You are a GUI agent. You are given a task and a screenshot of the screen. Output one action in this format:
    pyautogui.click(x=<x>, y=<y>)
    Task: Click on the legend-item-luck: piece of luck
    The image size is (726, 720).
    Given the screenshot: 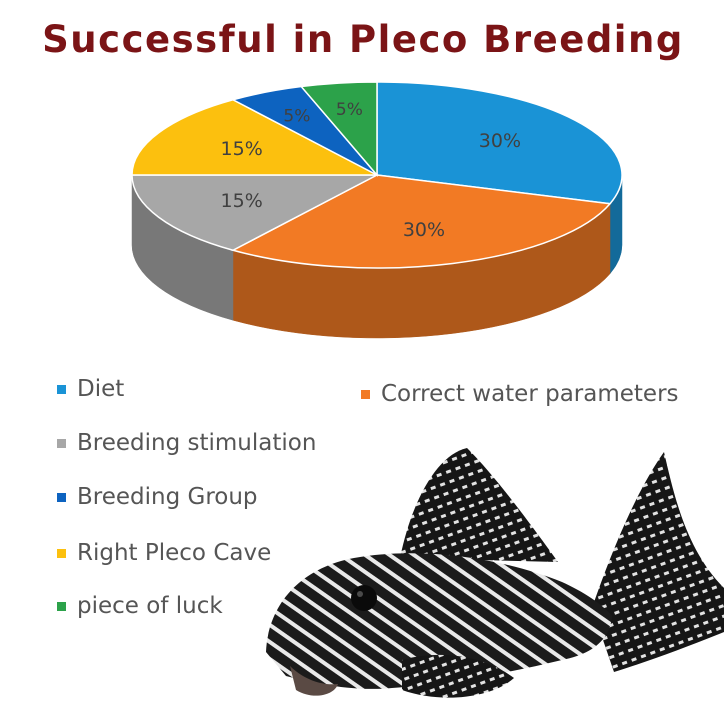 What is the action you would take?
    pyautogui.click(x=140, y=606)
    